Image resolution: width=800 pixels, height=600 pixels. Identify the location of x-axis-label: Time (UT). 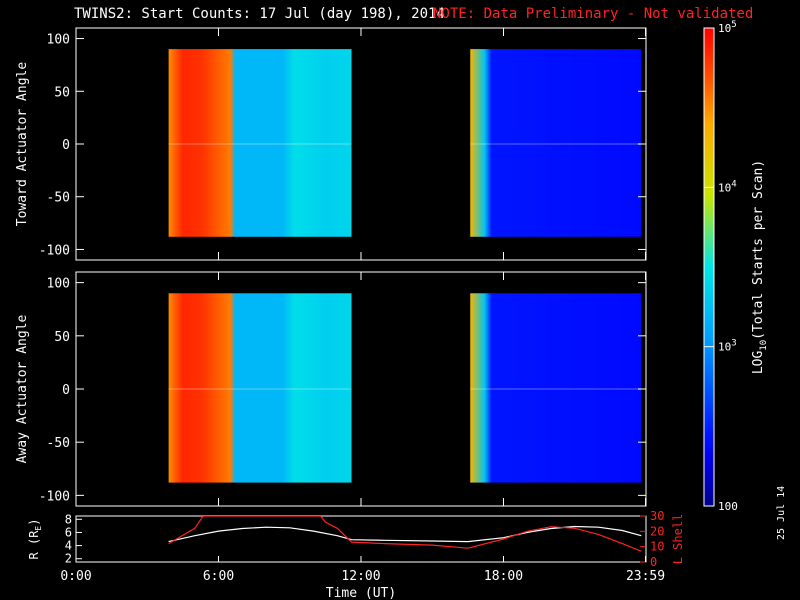
(361, 593).